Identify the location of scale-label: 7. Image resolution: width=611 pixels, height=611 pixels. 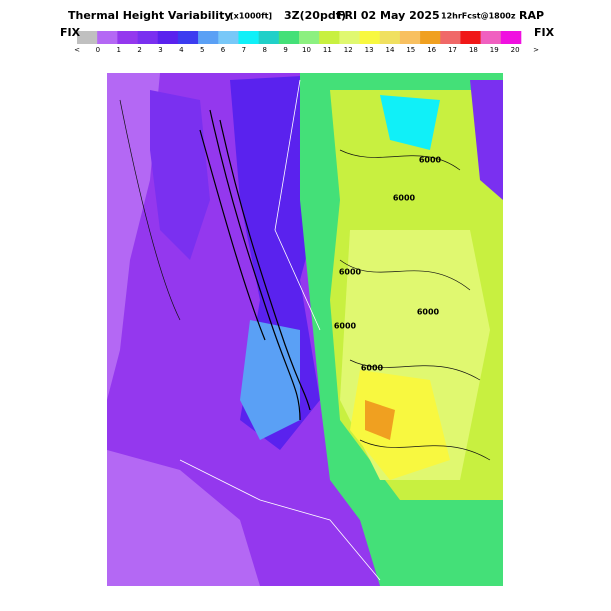
(244, 50).